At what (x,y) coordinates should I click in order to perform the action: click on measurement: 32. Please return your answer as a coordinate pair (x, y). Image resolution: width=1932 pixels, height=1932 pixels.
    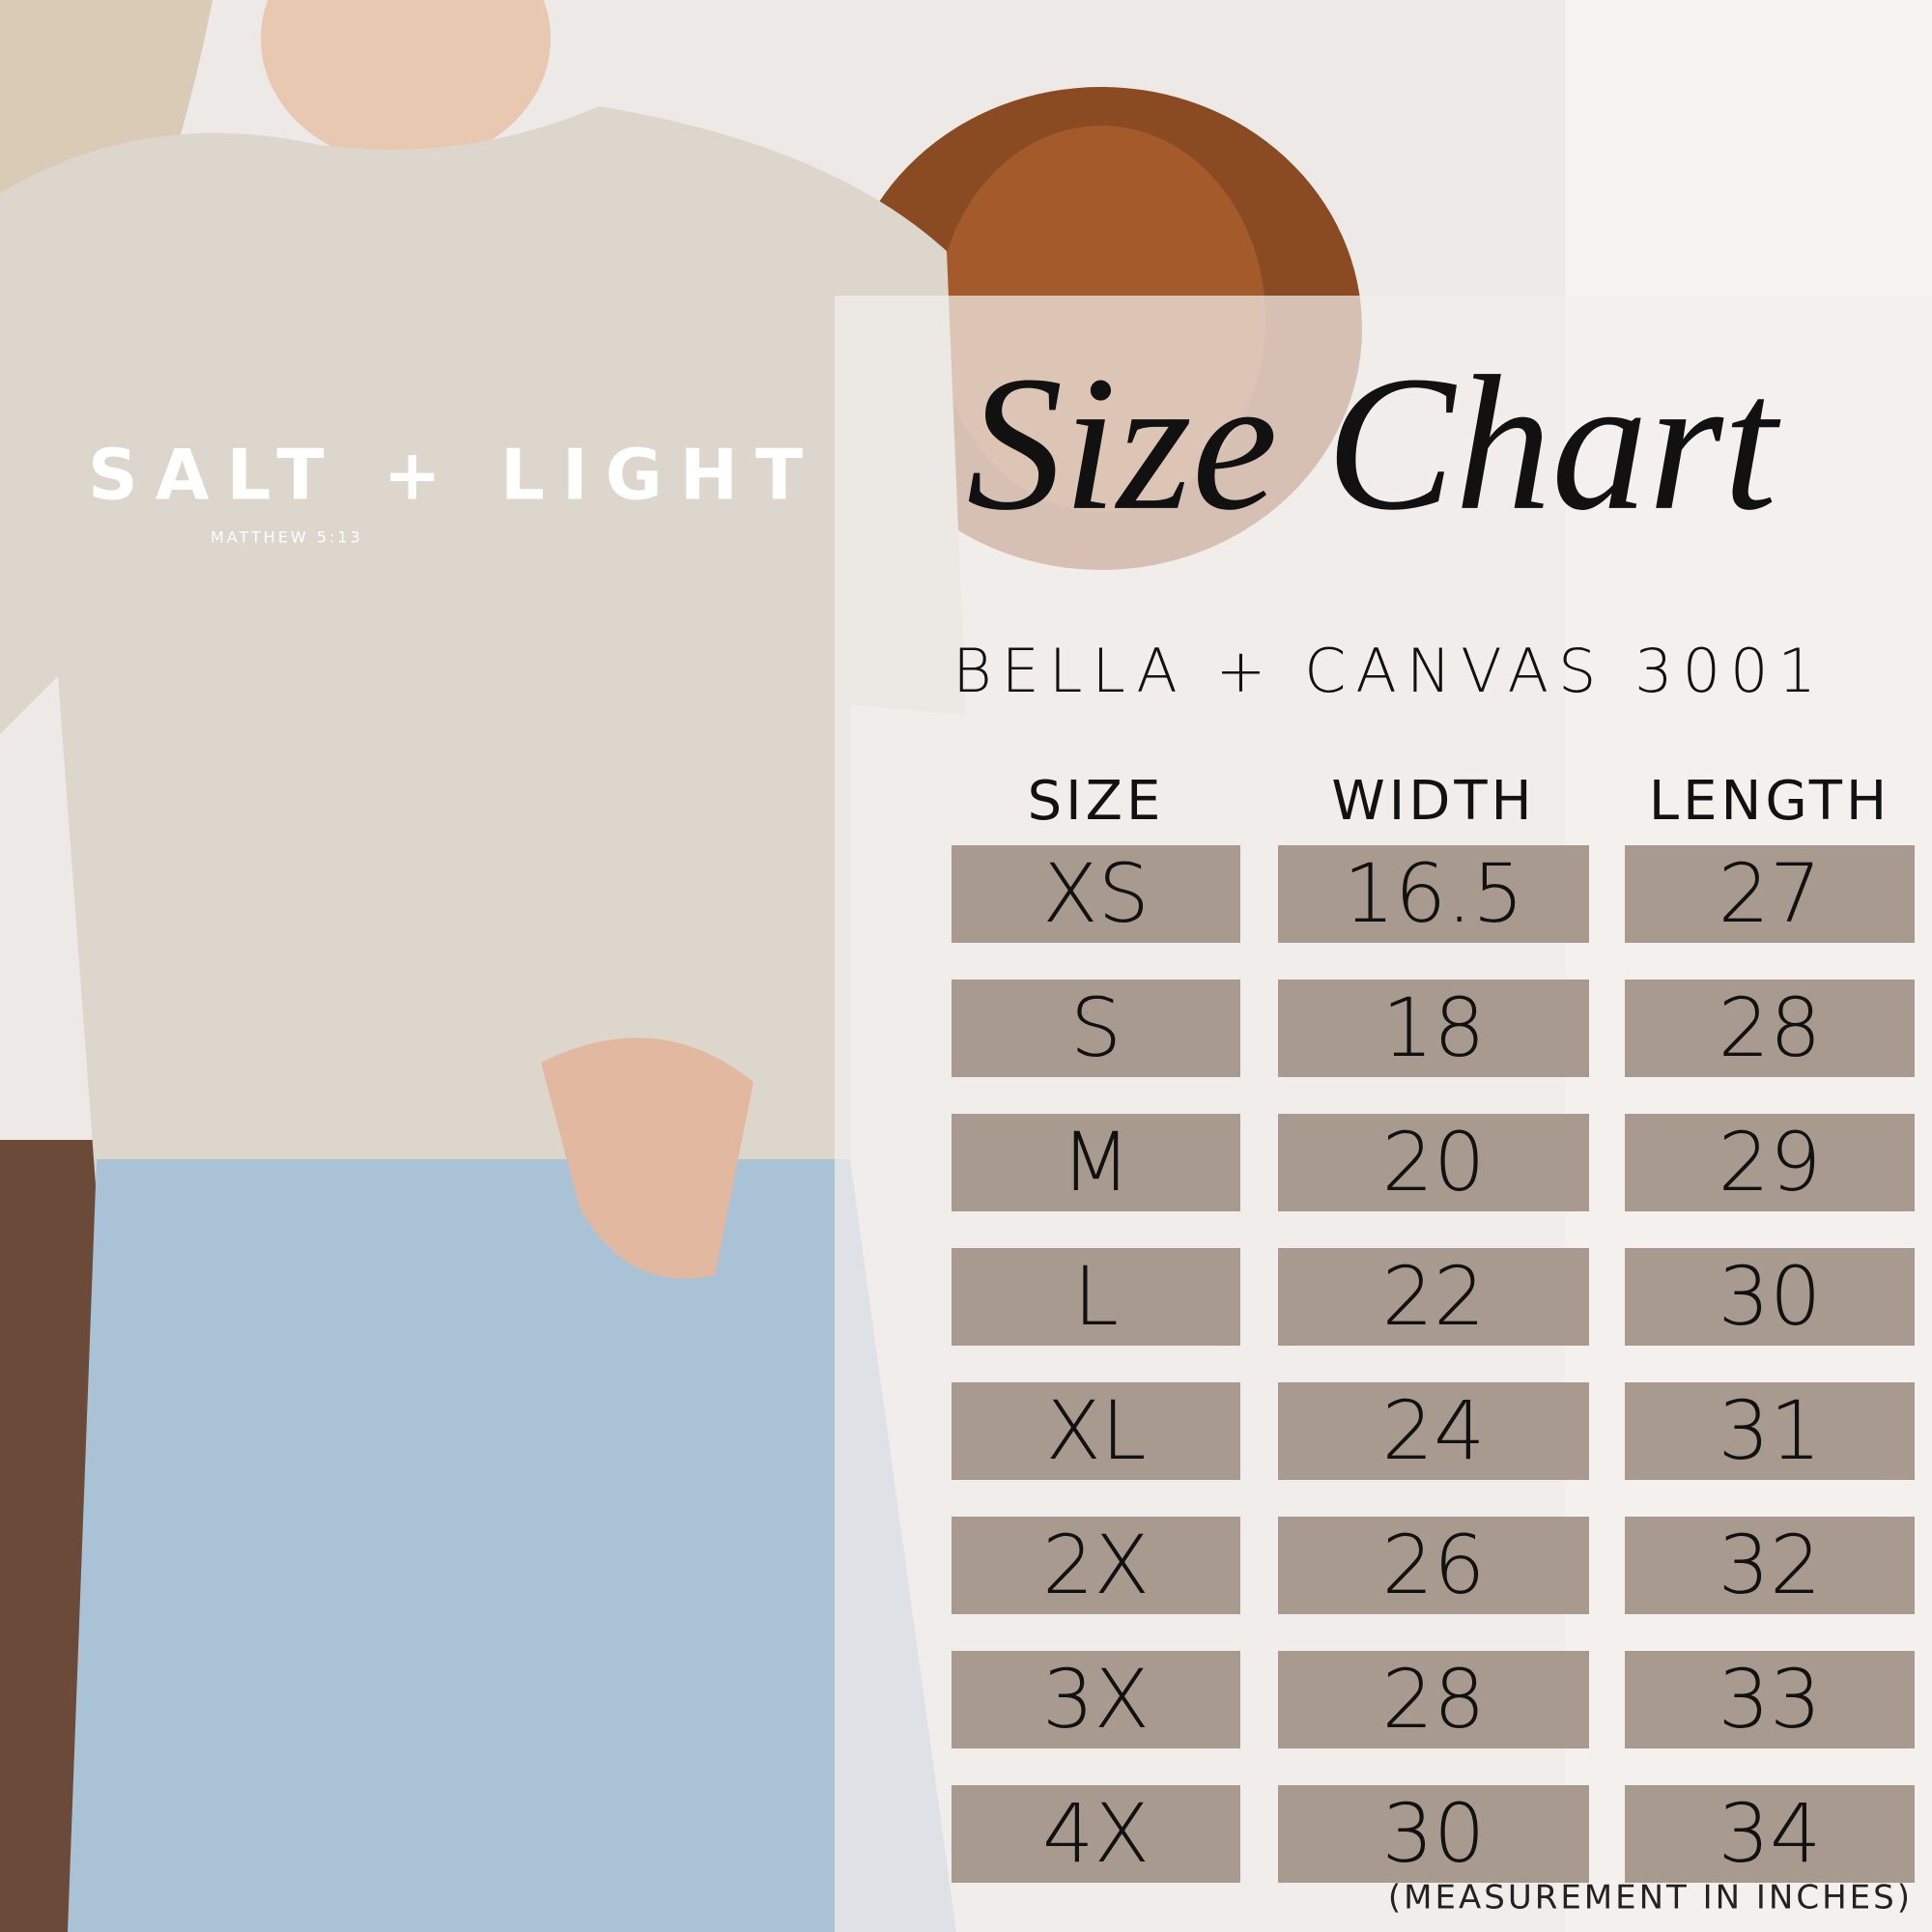
    Looking at the image, I should click on (1770, 1565).